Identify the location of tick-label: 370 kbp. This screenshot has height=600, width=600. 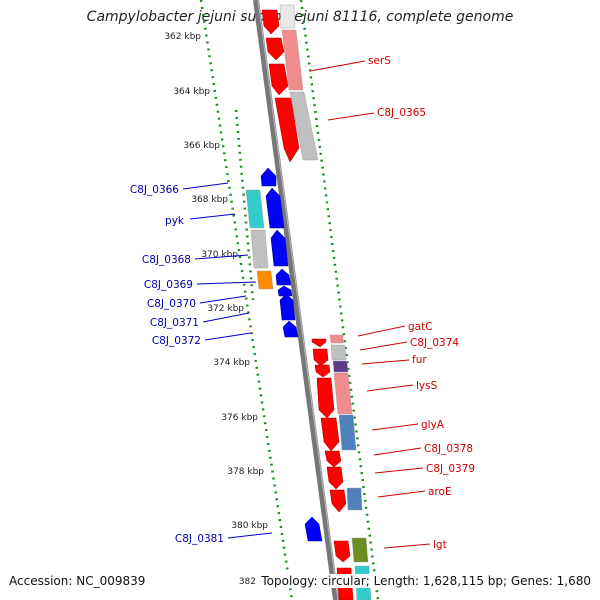
(219, 255).